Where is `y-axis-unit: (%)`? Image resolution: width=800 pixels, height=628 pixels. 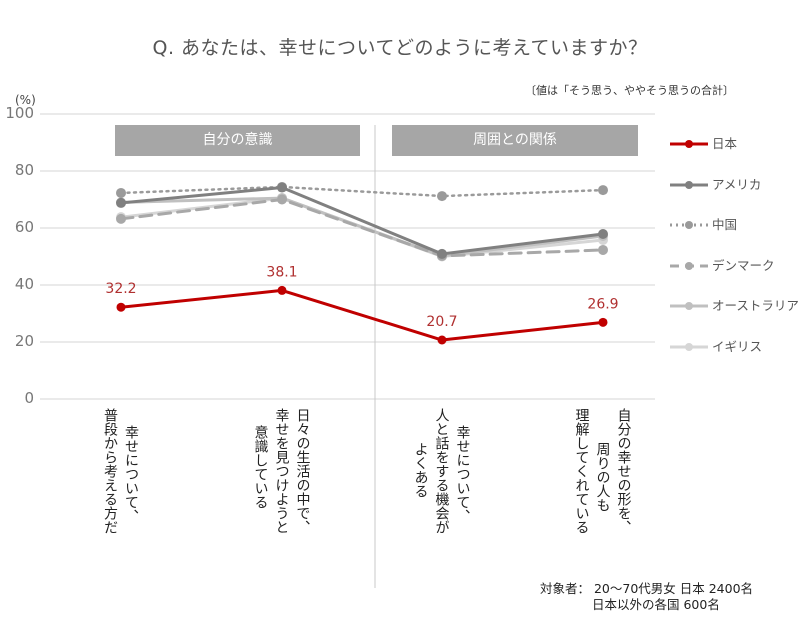 y-axis-unit: (%) is located at coordinates (25, 100).